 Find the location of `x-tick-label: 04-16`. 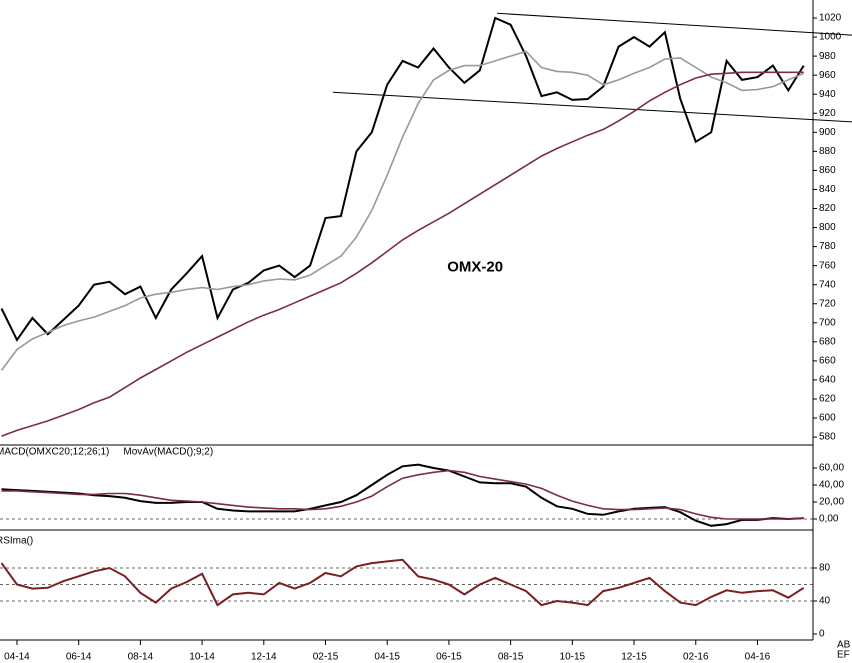

x-tick-label: 04-16 is located at coordinates (758, 657).